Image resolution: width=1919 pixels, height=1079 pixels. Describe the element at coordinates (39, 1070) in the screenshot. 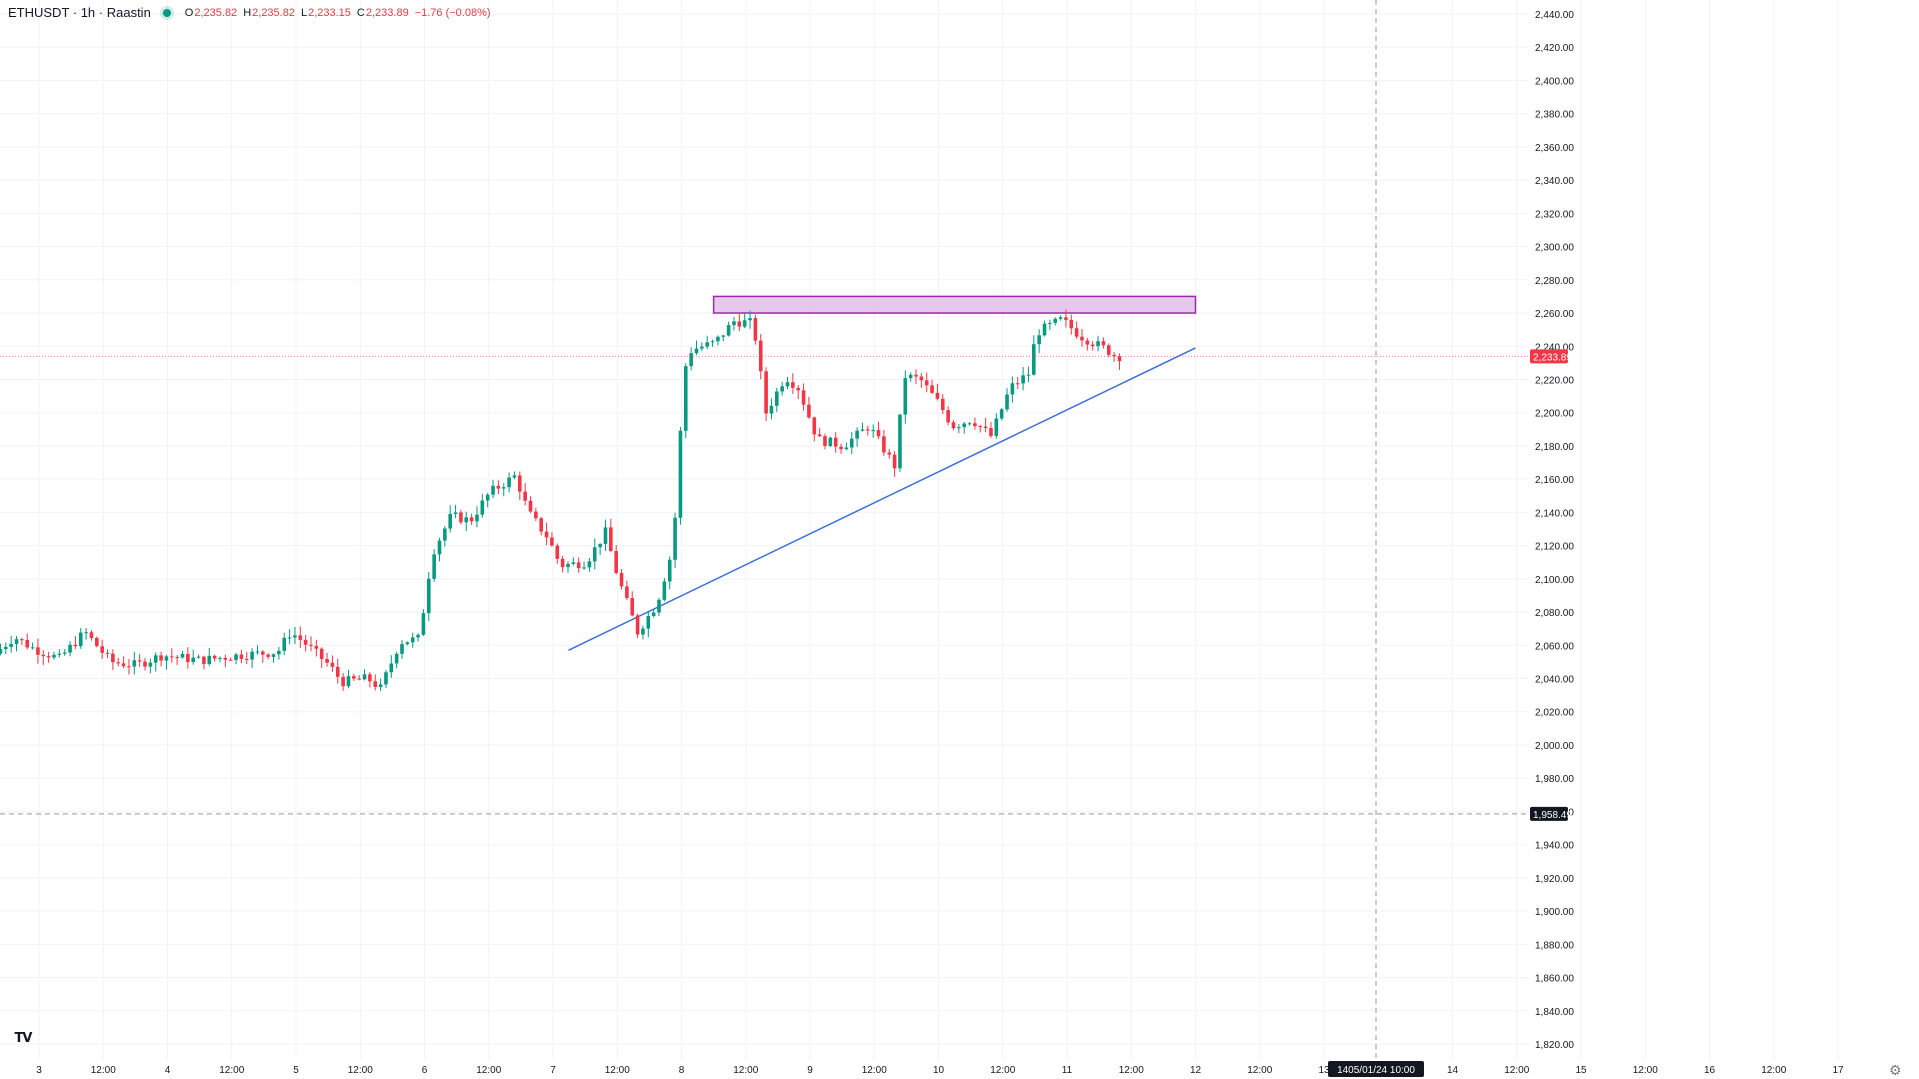

I see `time-tick-label: 3` at that location.